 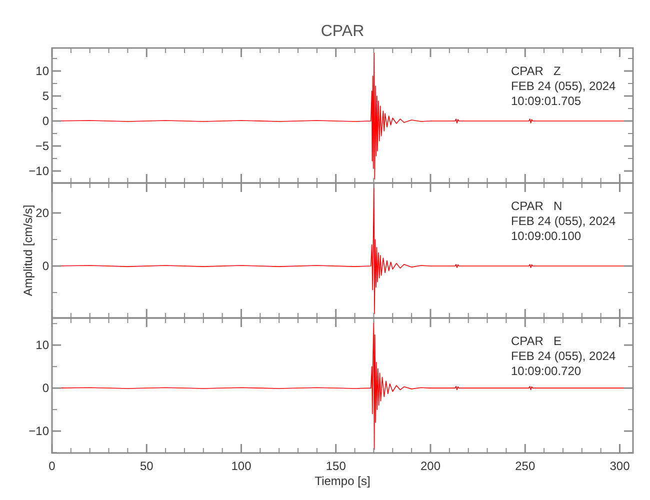 I want to click on y-tick-label: −5, so click(x=42, y=146).